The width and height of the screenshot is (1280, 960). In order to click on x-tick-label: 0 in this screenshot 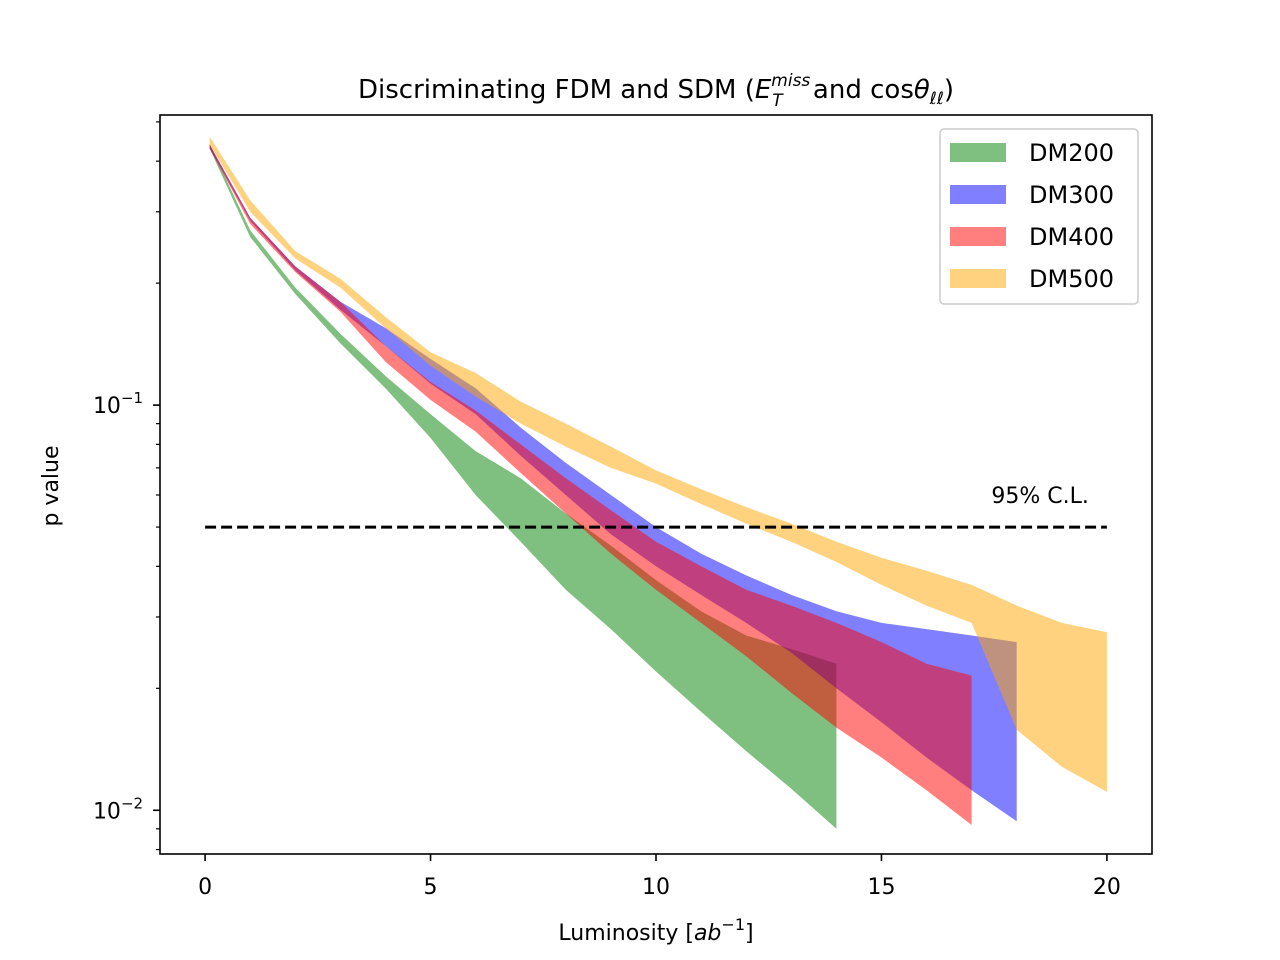, I will do `click(205, 887)`.